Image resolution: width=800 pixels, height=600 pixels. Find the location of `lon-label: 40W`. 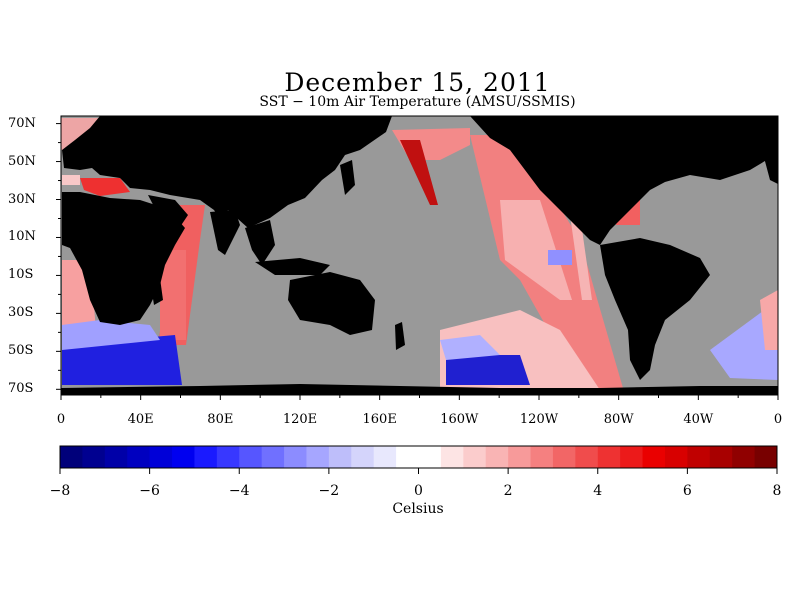

lon-label: 40W is located at coordinates (698, 419).